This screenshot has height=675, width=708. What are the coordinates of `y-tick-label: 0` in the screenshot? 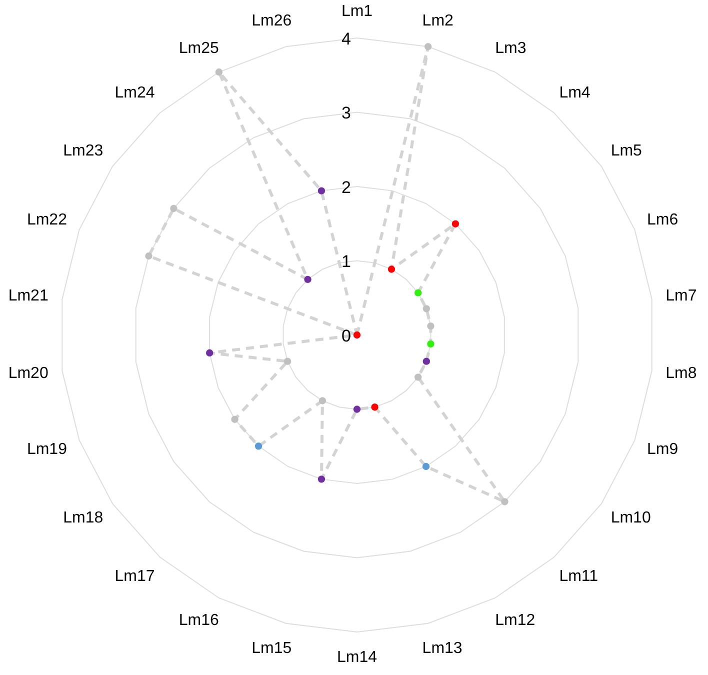 It's located at (346, 336).